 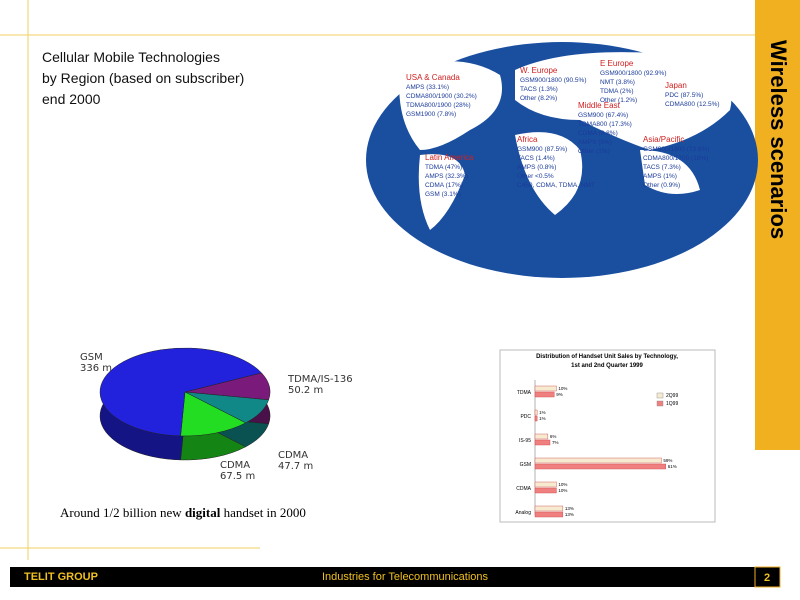 What do you see at coordinates (542, 149) in the screenshot?
I see `region-line: GSM900 (87.5%)` at bounding box center [542, 149].